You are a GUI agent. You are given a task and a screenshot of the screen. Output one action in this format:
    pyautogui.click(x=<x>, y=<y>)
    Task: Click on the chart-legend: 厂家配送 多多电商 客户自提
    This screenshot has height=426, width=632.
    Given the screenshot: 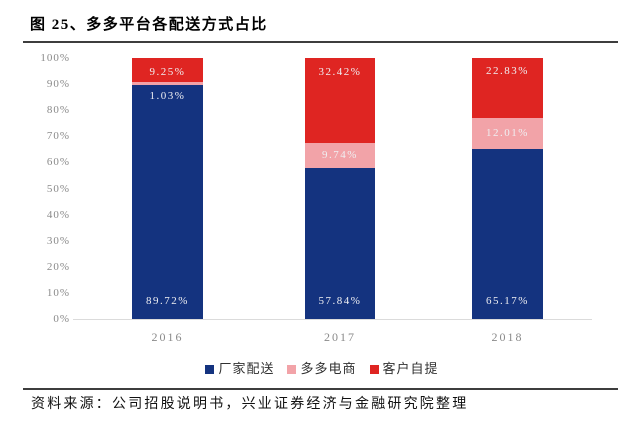 What is the action you would take?
    pyautogui.click(x=319, y=369)
    